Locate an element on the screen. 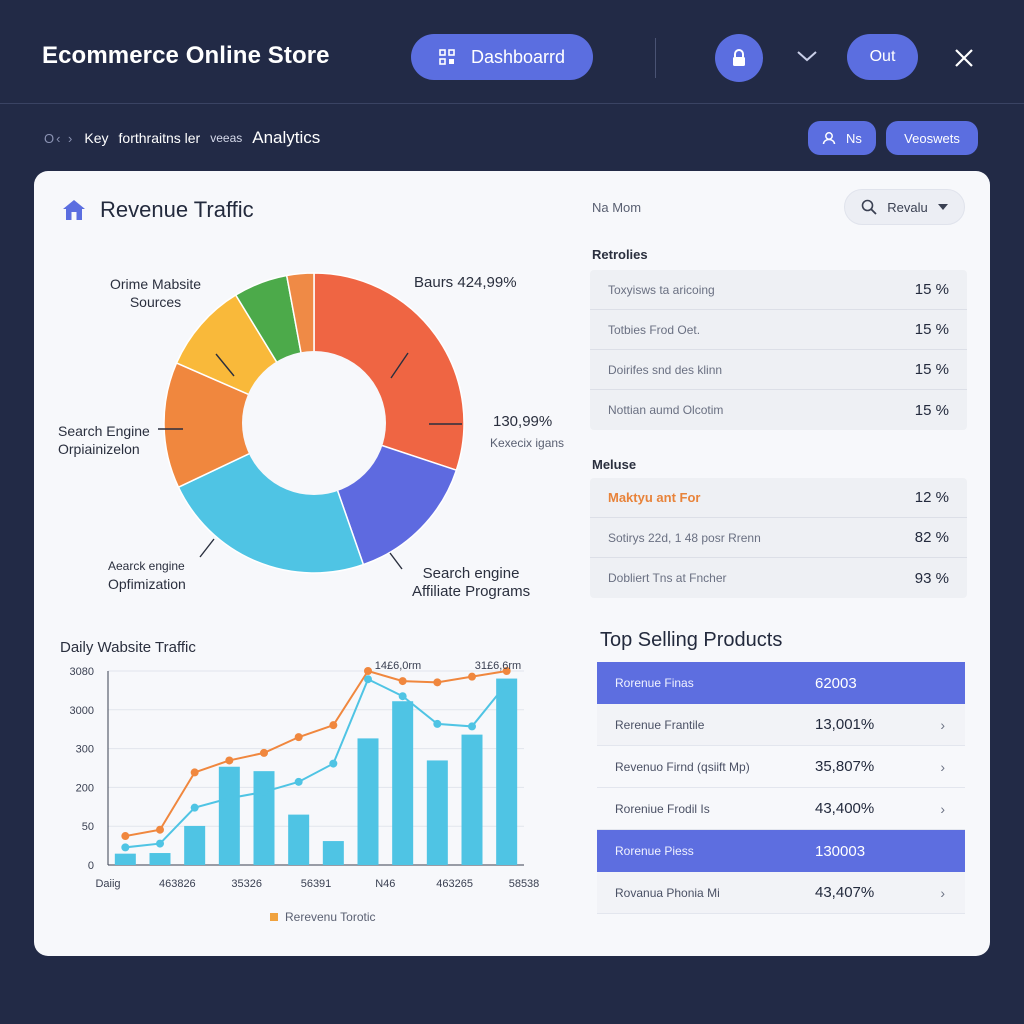 The image size is (1024, 1024). views-button: Veoswets is located at coordinates (932, 138).